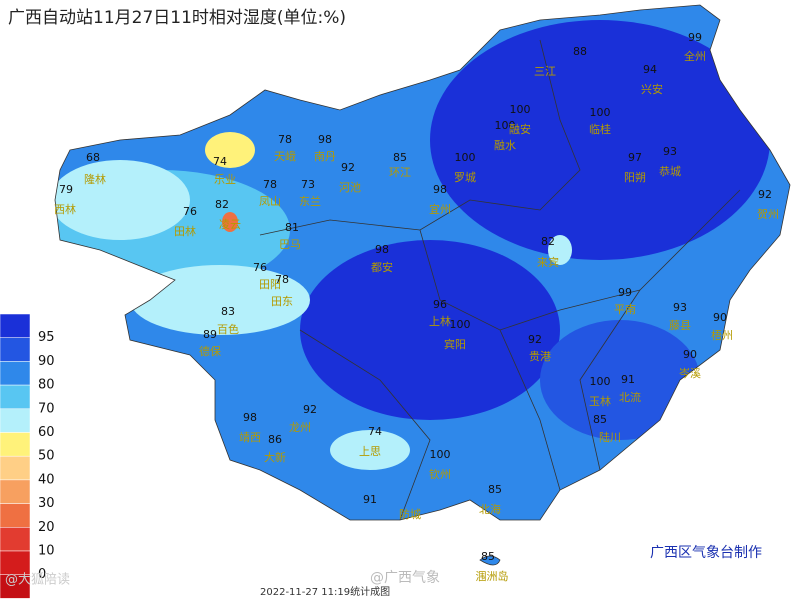 The image size is (800, 600). What do you see at coordinates (768, 214) in the screenshot?
I see `station-name: 贺州` at bounding box center [768, 214].